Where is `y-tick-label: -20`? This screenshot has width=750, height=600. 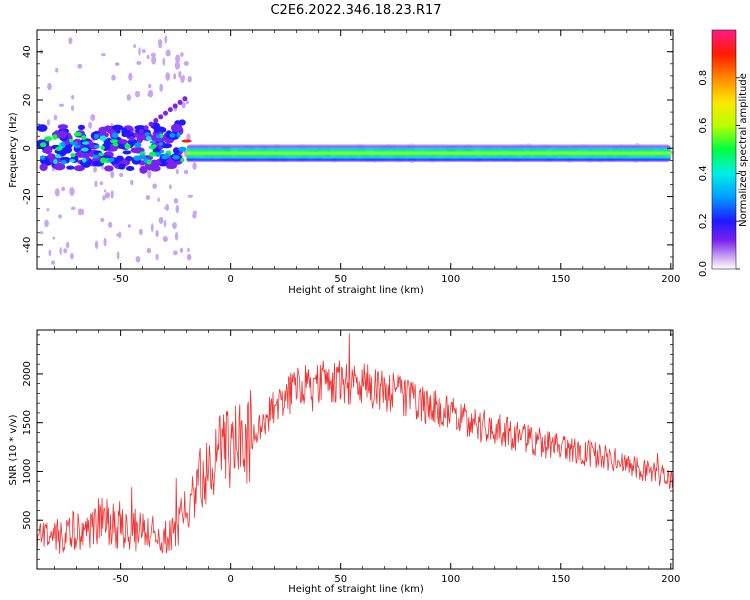 y-tick-label: -20 is located at coordinates (27, 196).